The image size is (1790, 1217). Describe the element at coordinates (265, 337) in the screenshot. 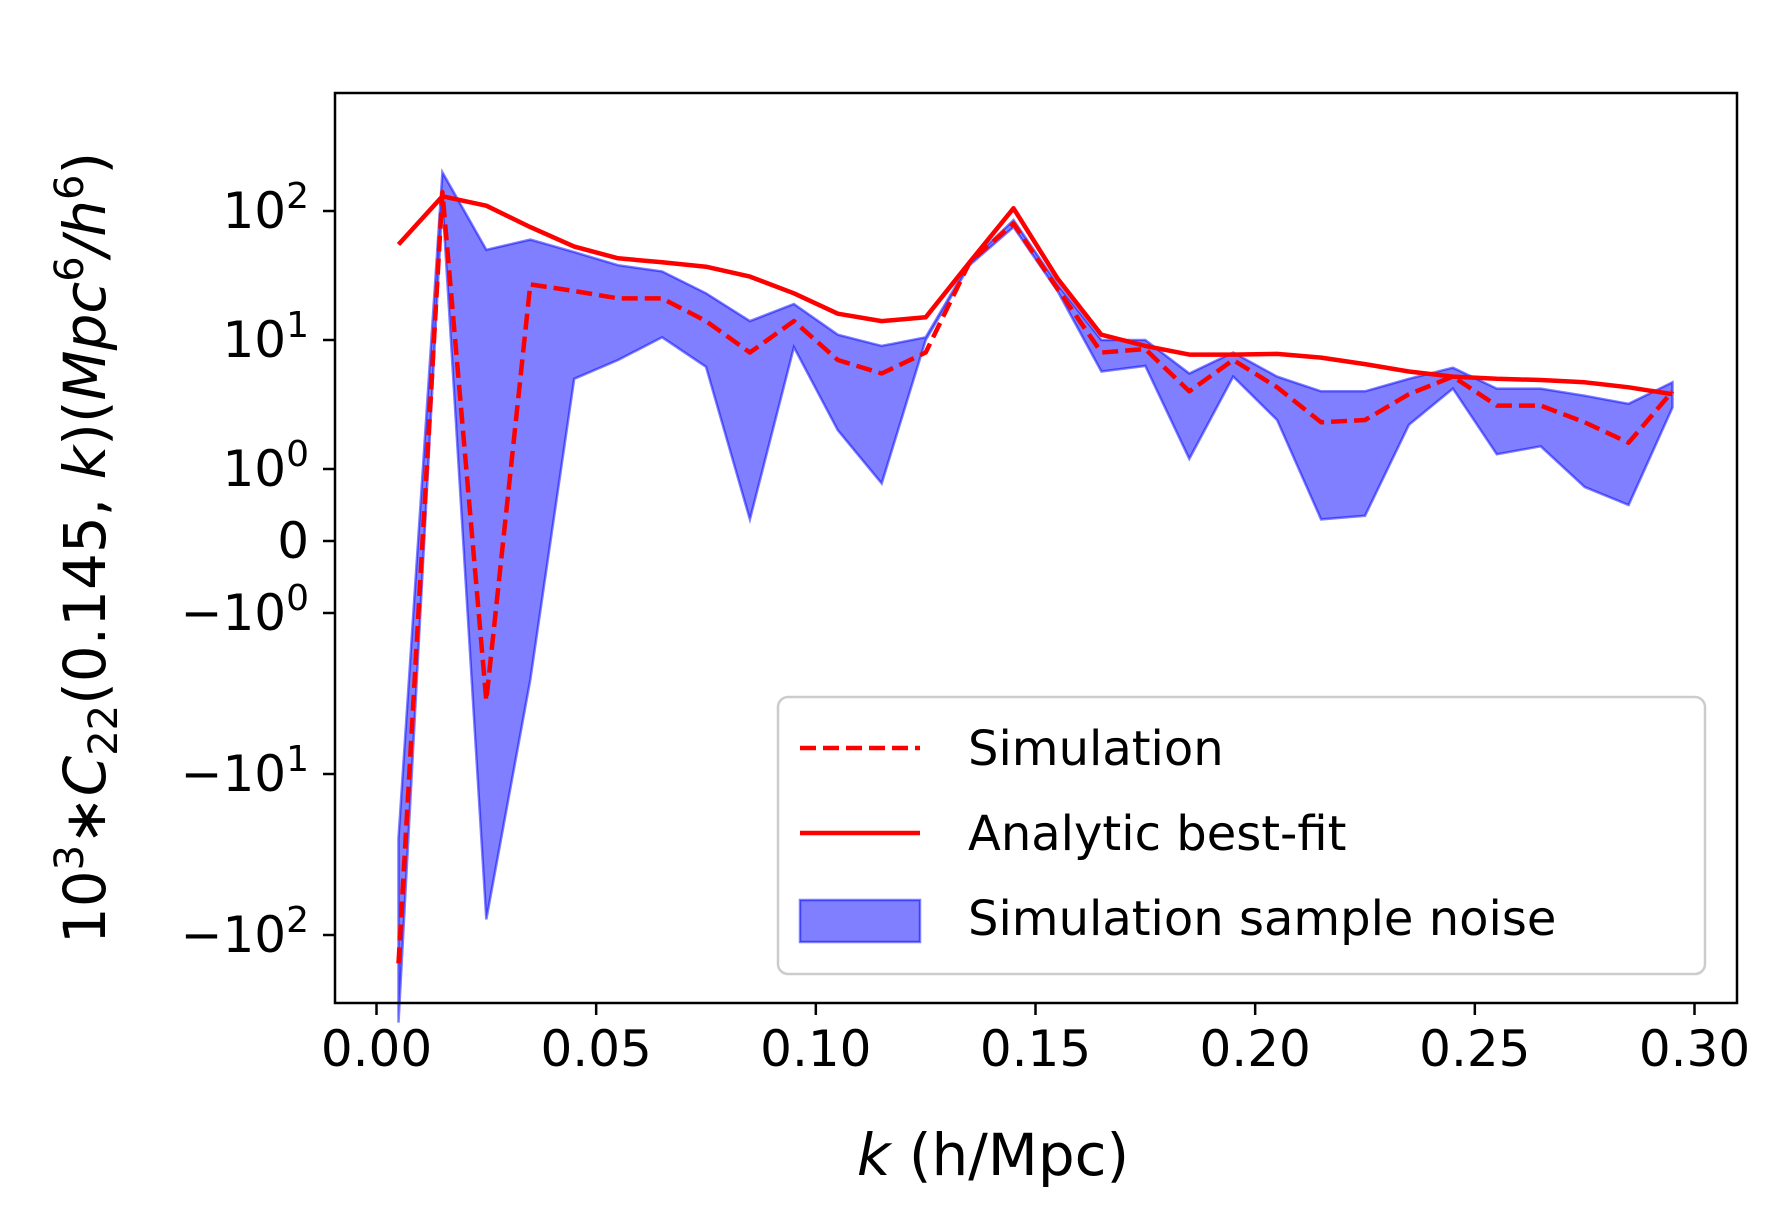

I see `y-tick-label: 10¹` at that location.